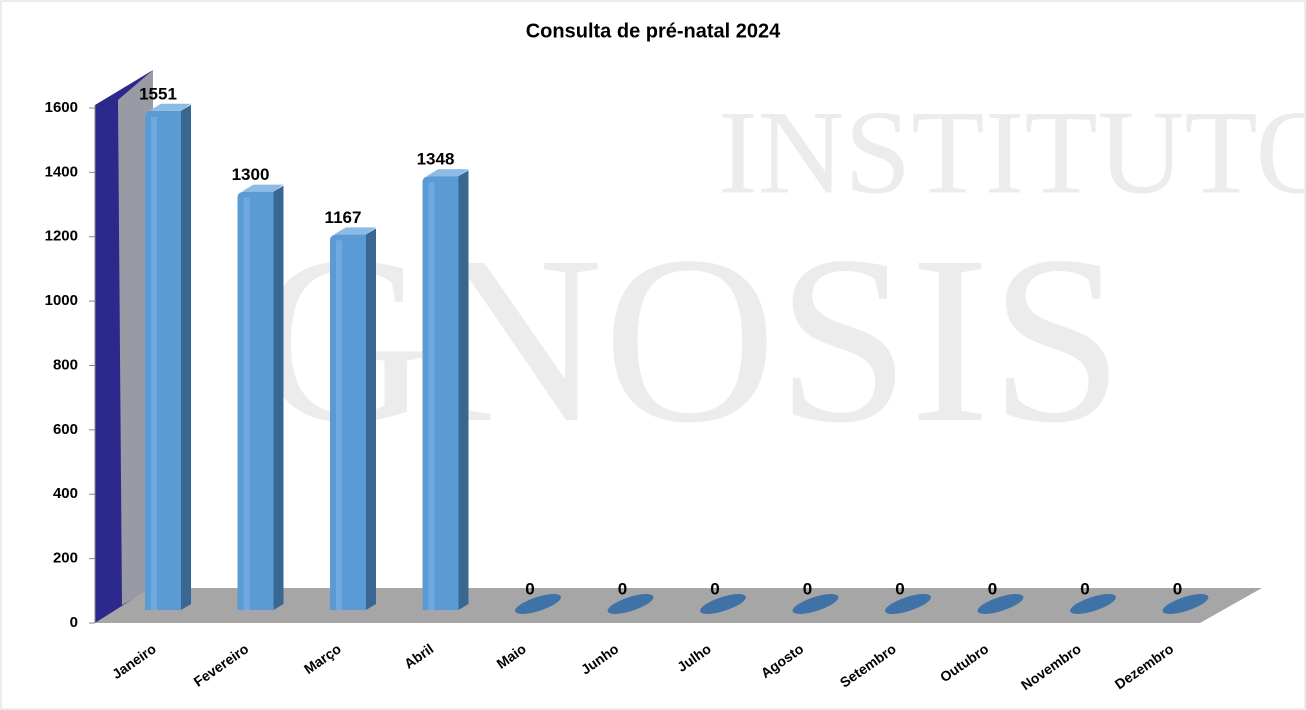  I want to click on y-tick-label: 400, so click(65, 493).